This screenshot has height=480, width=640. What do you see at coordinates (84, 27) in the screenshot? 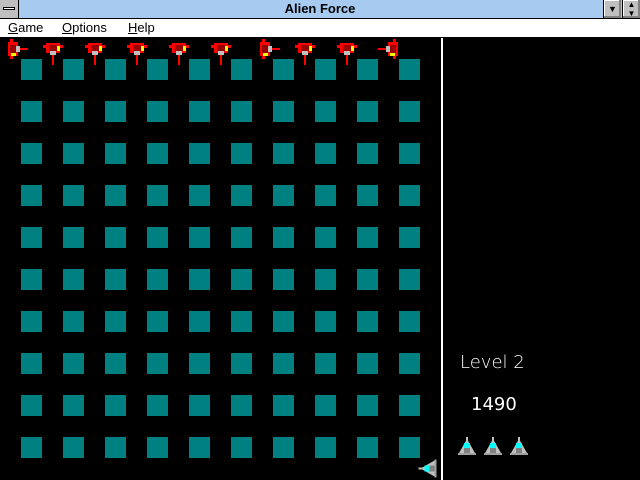
I see `menu-options: Options` at bounding box center [84, 27].